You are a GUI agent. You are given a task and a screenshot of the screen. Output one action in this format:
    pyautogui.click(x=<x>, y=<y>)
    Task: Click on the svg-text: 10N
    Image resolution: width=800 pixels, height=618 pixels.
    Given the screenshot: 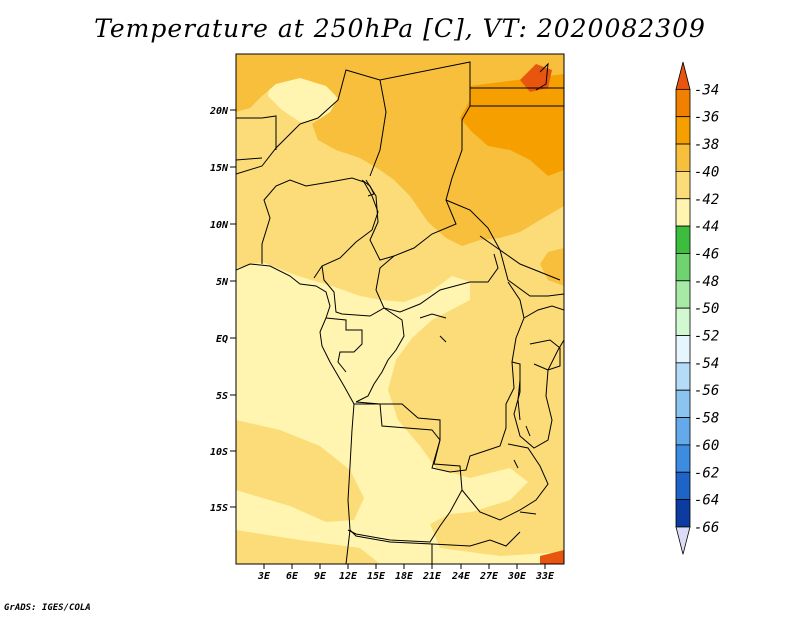 What is the action you would take?
    pyautogui.click(x=219, y=225)
    